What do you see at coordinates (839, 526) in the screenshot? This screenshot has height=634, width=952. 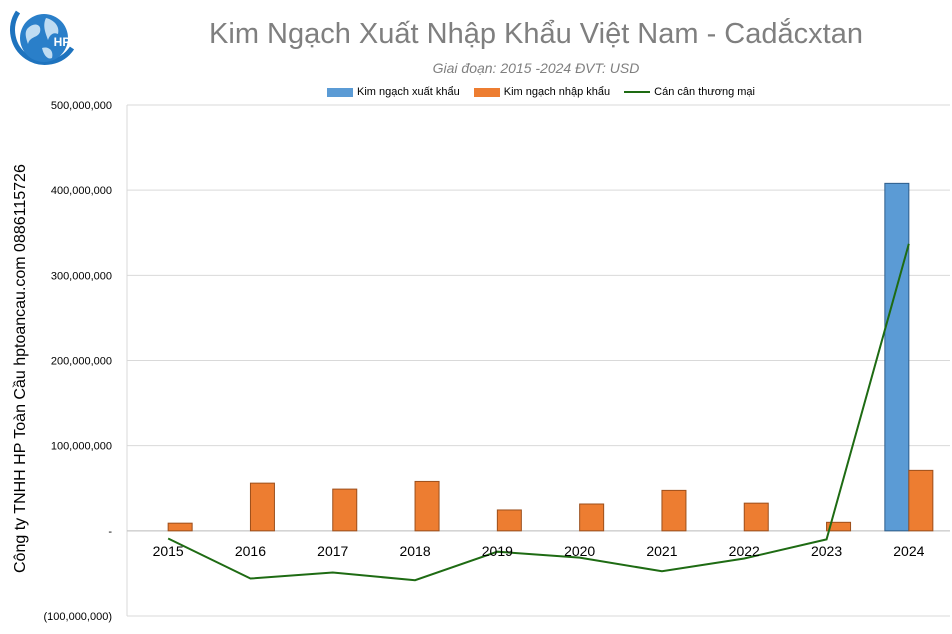 I see `bar-import-2023` at bounding box center [839, 526].